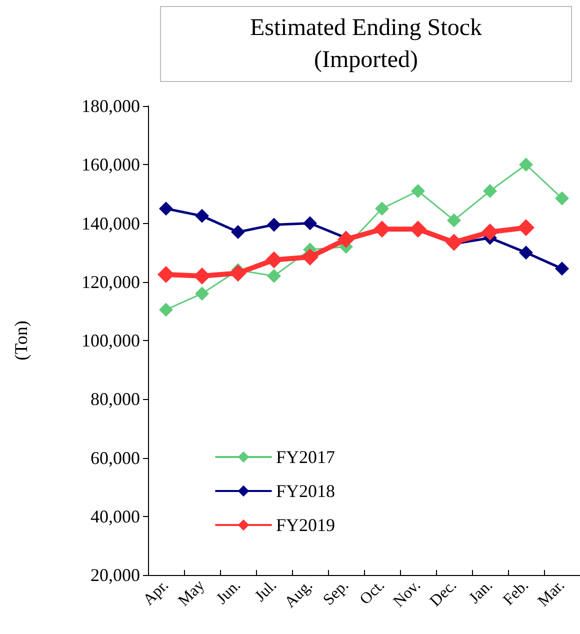 Image resolution: width=580 pixels, height=634 pixels. What do you see at coordinates (228, 592) in the screenshot?
I see `x-tick-label: Jun.` at bounding box center [228, 592].